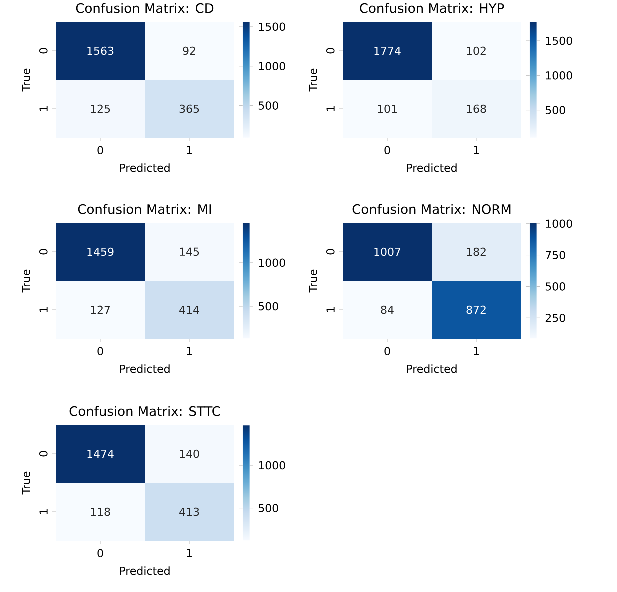 This screenshot has height=592, width=617. I want to click on data-label: 127, so click(100, 310).